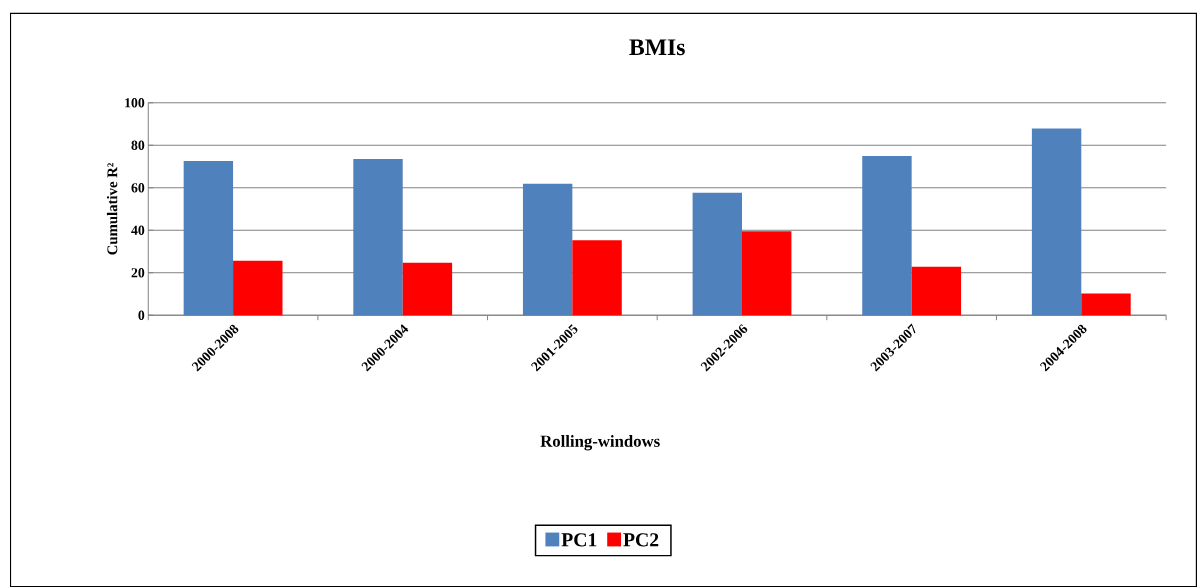 Image resolution: width=1197 pixels, height=587 pixels. What do you see at coordinates (641, 540) in the screenshot?
I see `legend-label: PC2` at bounding box center [641, 540].